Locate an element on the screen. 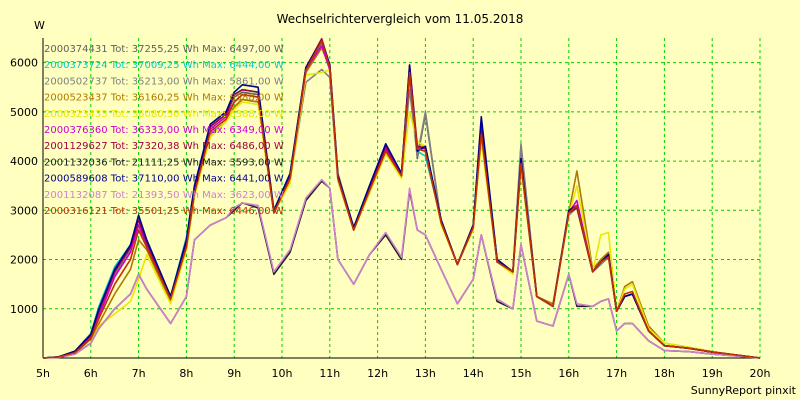  x-tick-label-9: 14h is located at coordinates (473, 373).